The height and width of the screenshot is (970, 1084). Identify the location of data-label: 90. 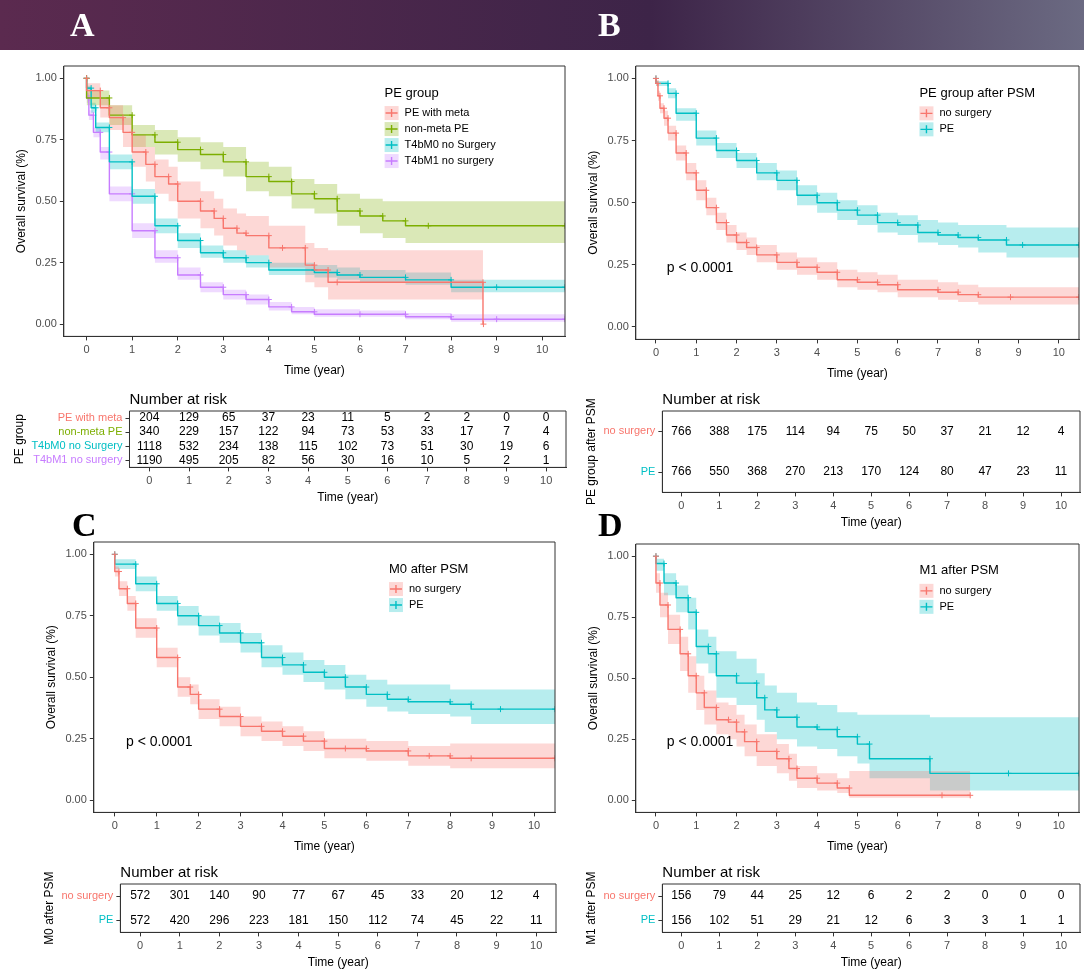
(259, 895).